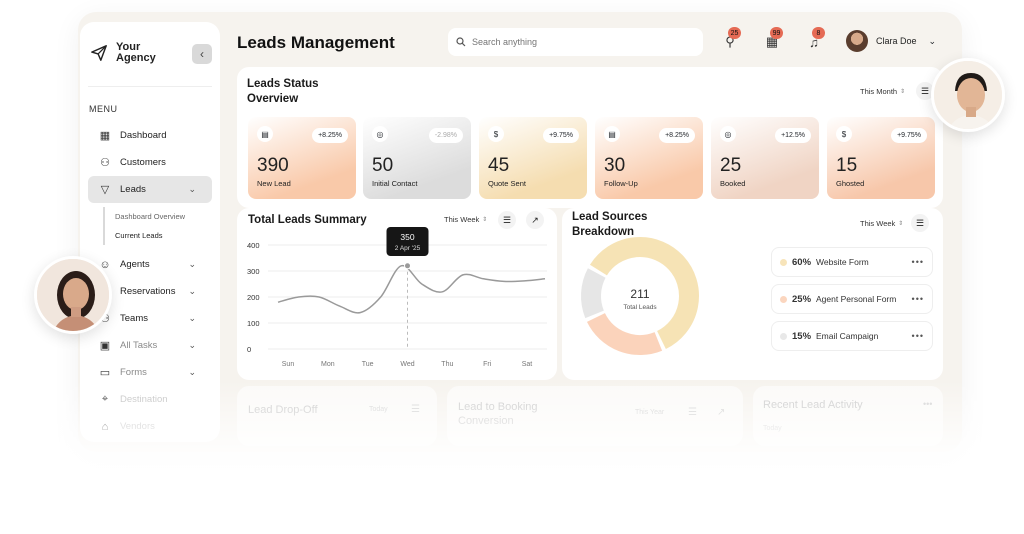 Image resolution: width=1024 pixels, height=534 pixels. I want to click on source-label: Website Form, so click(842, 262).